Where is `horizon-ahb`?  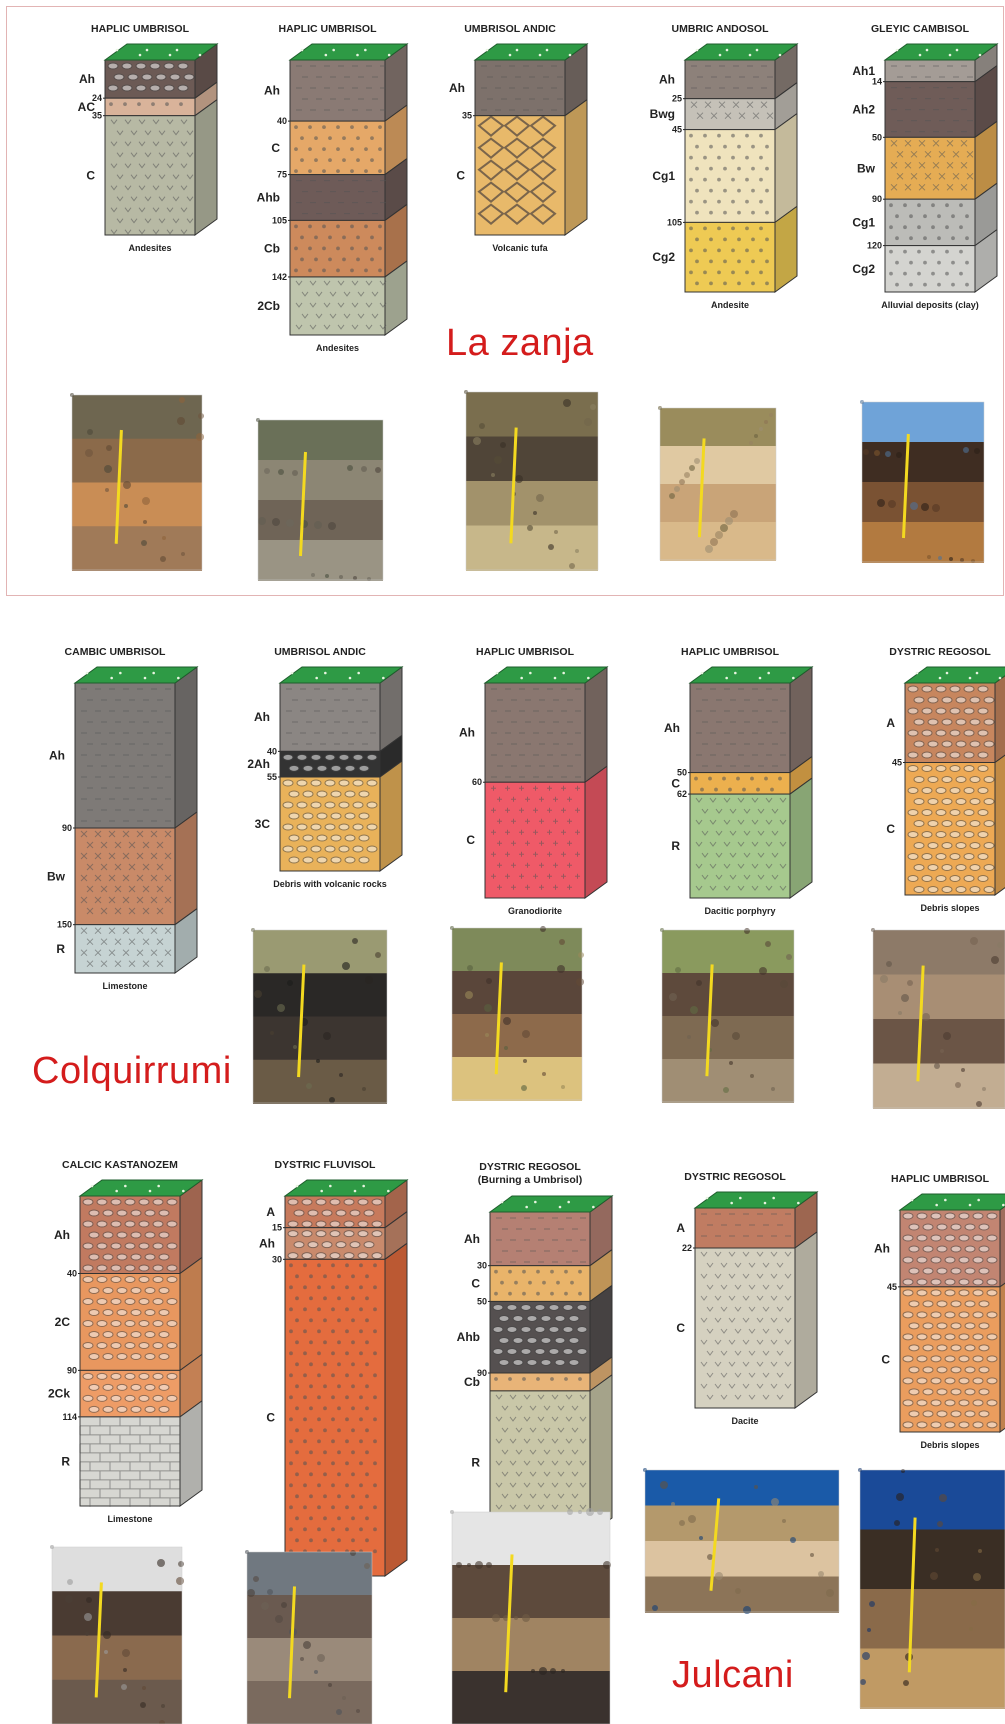
horizon-ahb is located at coordinates (348, 189).